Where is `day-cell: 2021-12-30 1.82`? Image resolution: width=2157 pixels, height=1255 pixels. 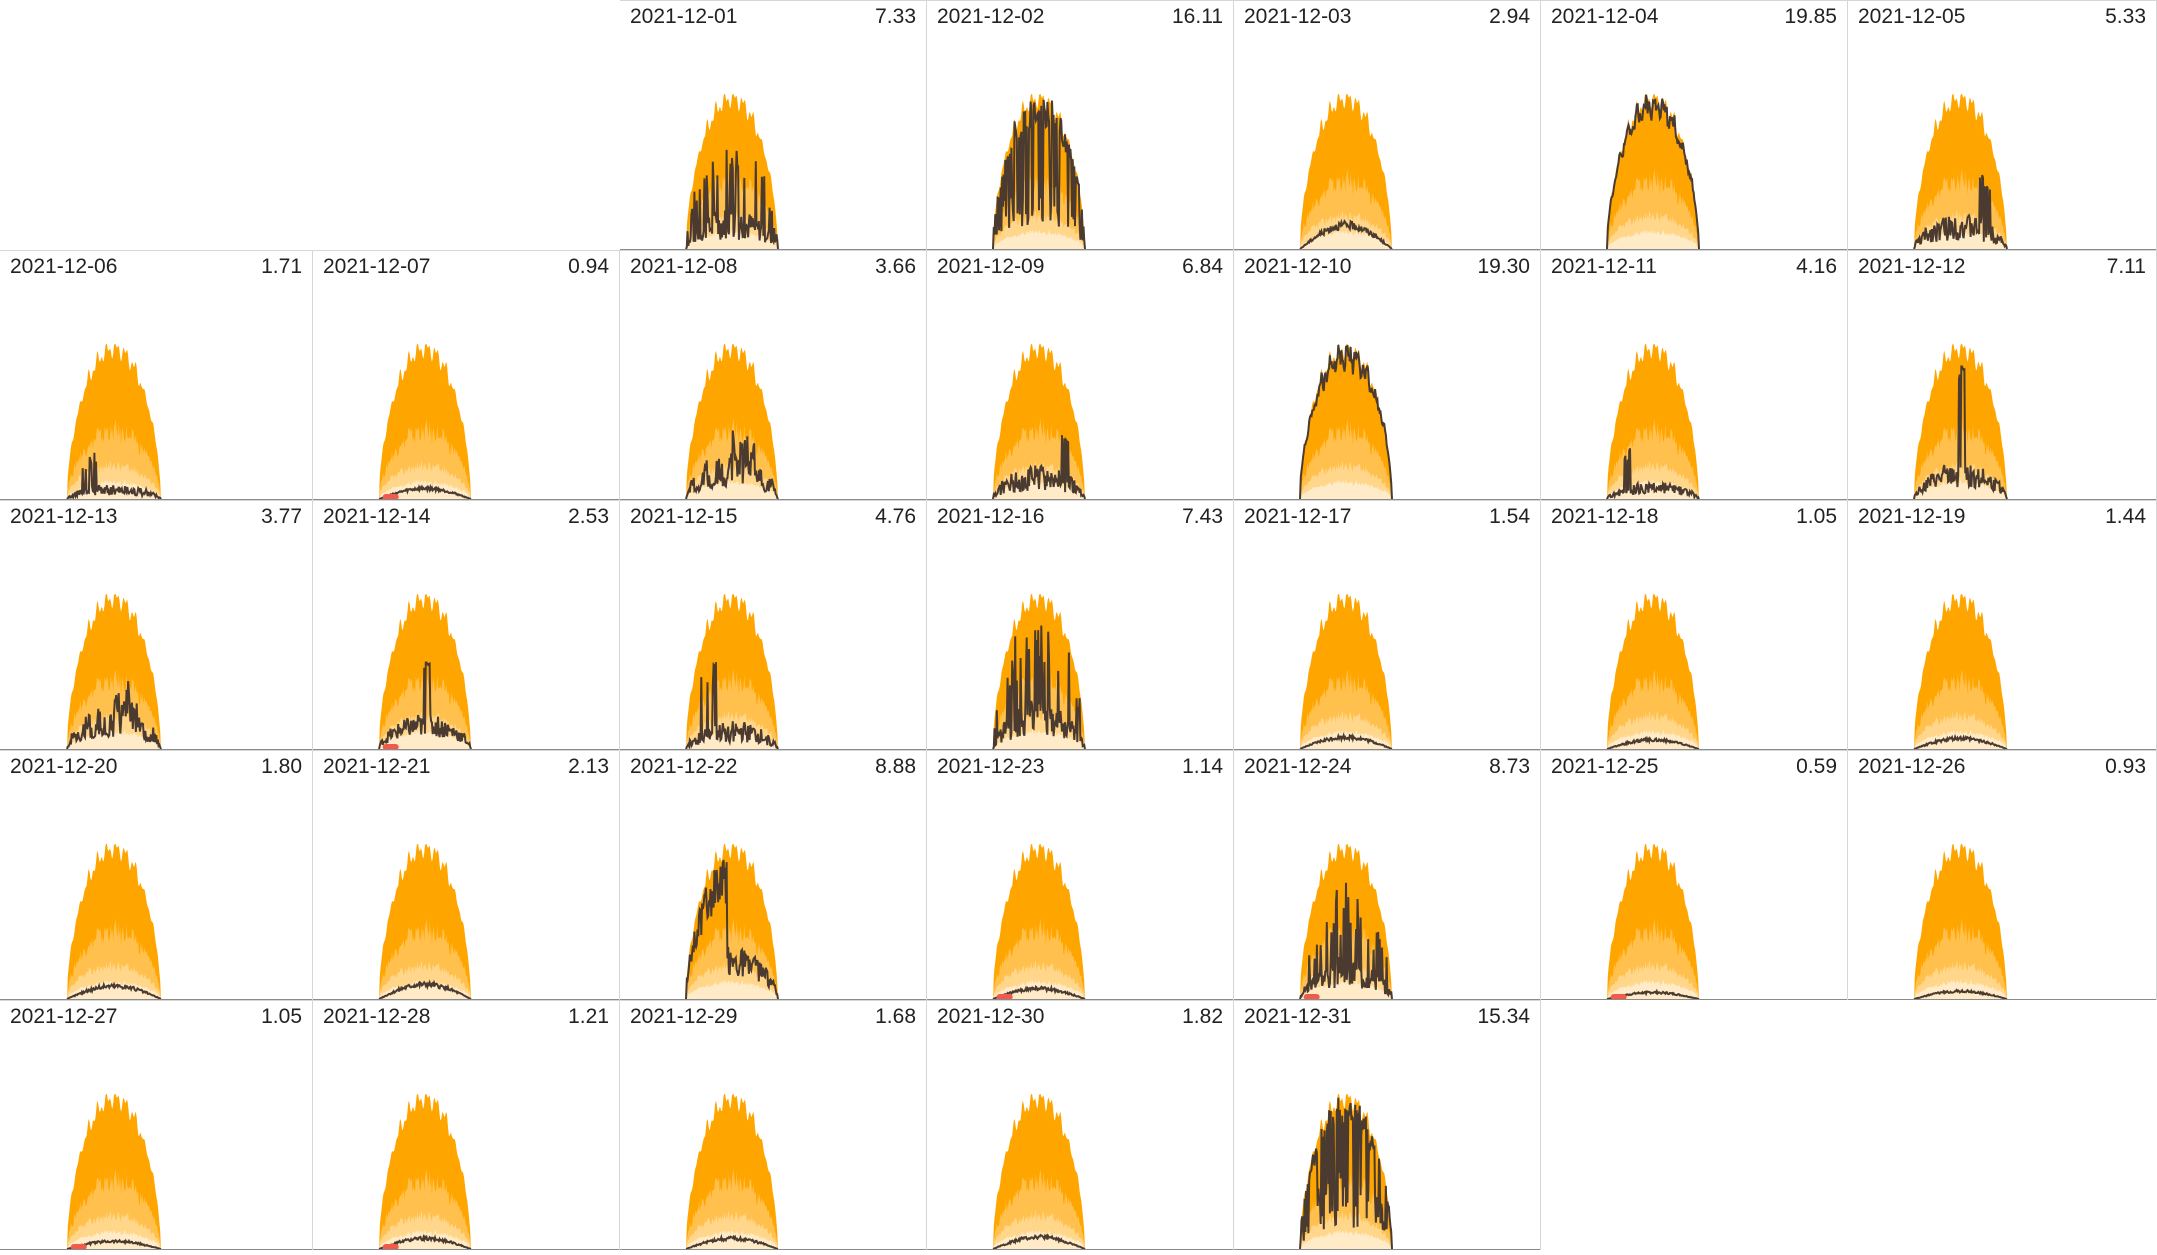
day-cell: 2021-12-30 1.82 is located at coordinates (1080, 1125).